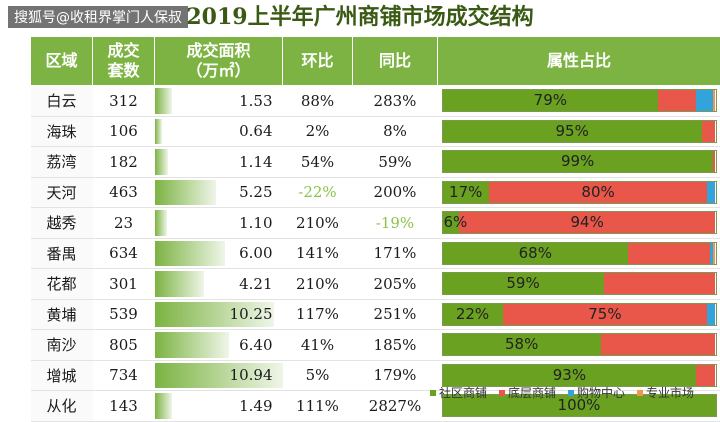 This screenshot has width=720, height=422. What do you see at coordinates (551, 100) in the screenshot?
I see `mix-label: 79%` at bounding box center [551, 100].